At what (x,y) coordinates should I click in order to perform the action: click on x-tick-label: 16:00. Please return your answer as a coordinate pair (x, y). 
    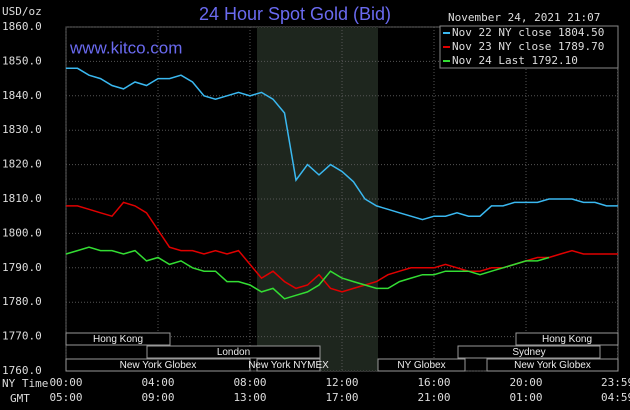
    Looking at the image, I should click on (433, 382).